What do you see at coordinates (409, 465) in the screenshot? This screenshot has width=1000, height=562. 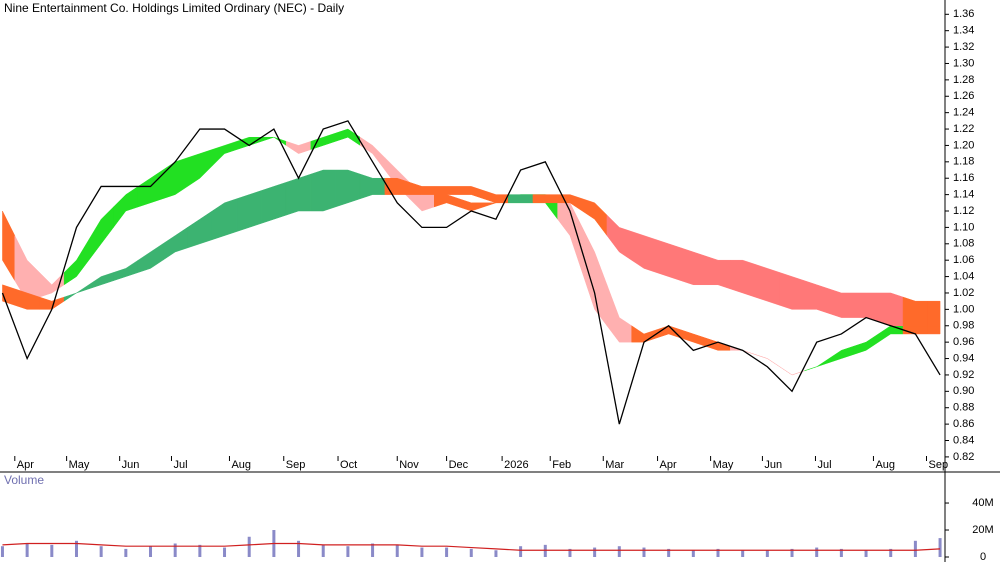 I see `x-tick-label: Nov` at bounding box center [409, 465].